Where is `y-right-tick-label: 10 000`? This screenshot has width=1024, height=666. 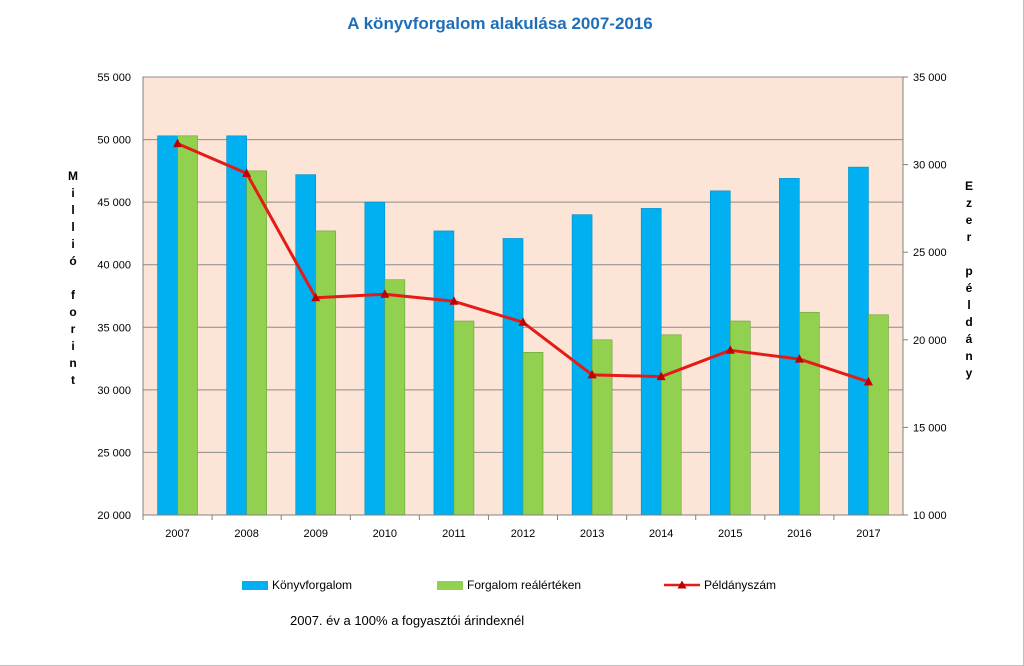
y-right-tick-label: 10 000 is located at coordinates (930, 516).